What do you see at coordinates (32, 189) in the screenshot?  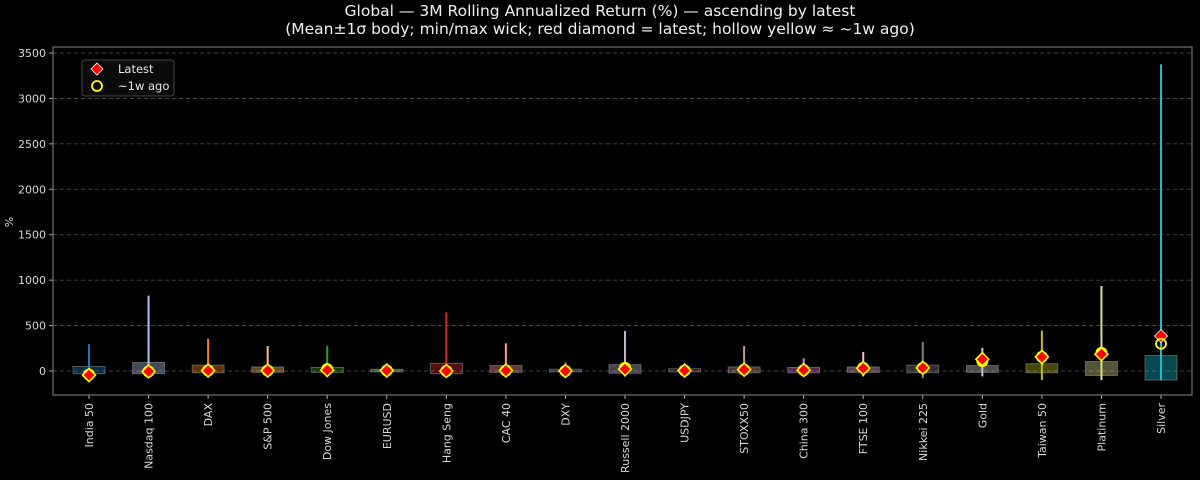 I see `y-tick-label: 2000` at bounding box center [32, 189].